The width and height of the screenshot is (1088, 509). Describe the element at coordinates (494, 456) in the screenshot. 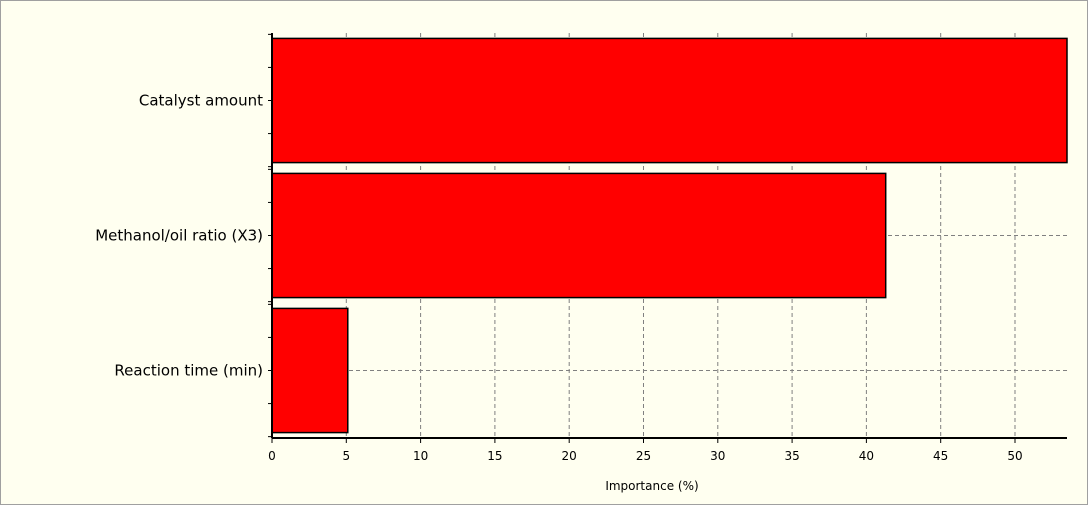

I see `x-tick-label: 15` at that location.